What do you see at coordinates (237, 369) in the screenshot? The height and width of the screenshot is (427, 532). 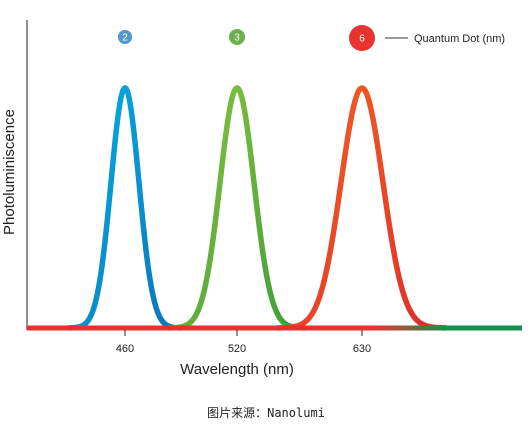 I see `x-axis-title: Wavelength (nm)` at bounding box center [237, 369].